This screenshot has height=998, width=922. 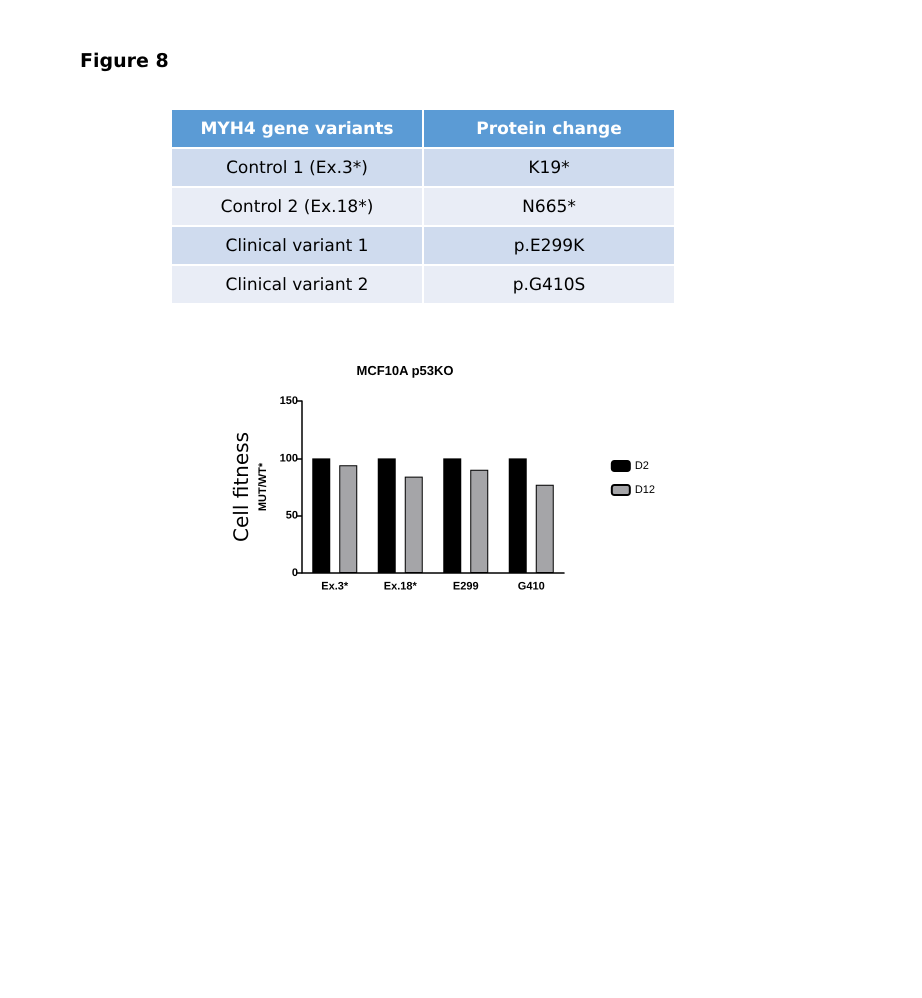 I want to click on chart-title: MCF10A p53KO, so click(x=405, y=370).